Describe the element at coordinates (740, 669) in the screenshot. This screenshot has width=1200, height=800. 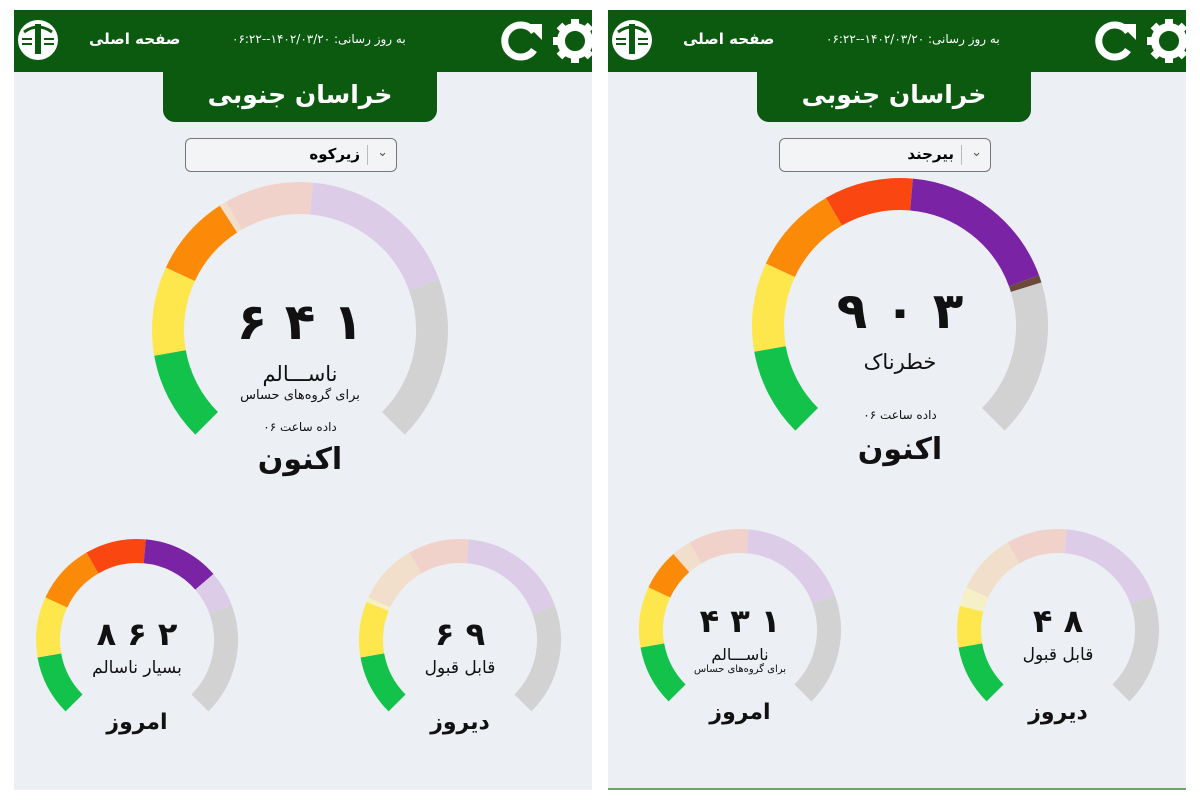
I see `today-aqi-category-sub: برای گروه‌های حساس` at that location.